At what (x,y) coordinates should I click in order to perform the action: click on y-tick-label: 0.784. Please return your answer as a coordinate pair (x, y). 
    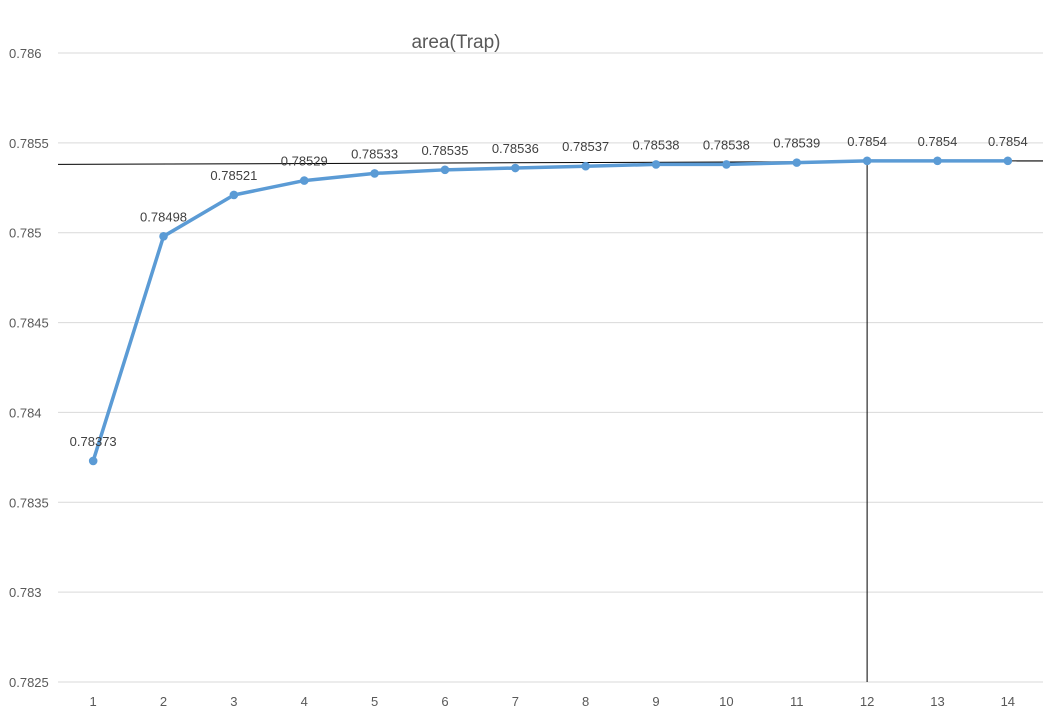
    Looking at the image, I should click on (25, 412).